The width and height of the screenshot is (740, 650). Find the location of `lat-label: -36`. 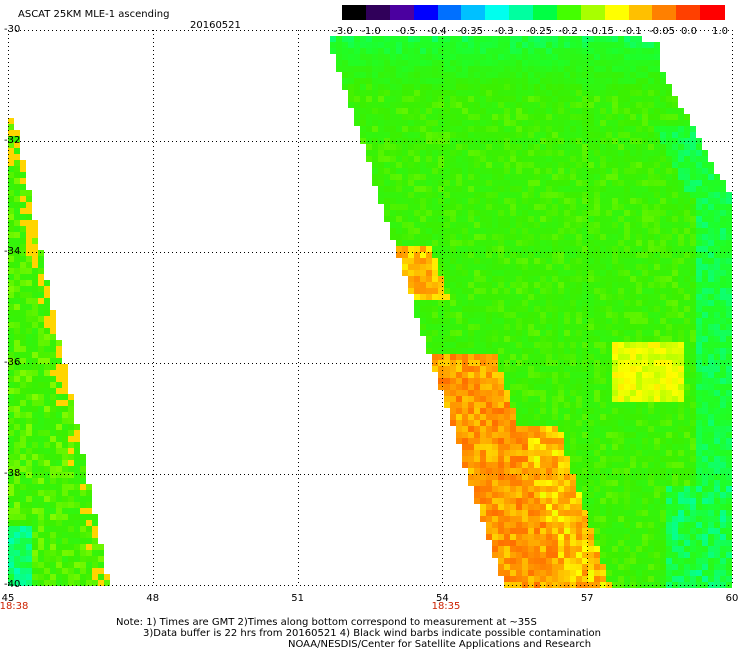

lat-label: -36 is located at coordinates (12, 362).